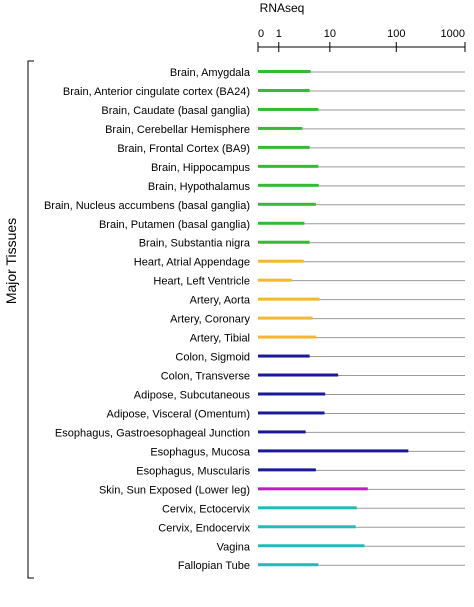 This screenshot has width=474, height=607. I want to click on category-label: Adipose, Subcutaneous, so click(192, 395).